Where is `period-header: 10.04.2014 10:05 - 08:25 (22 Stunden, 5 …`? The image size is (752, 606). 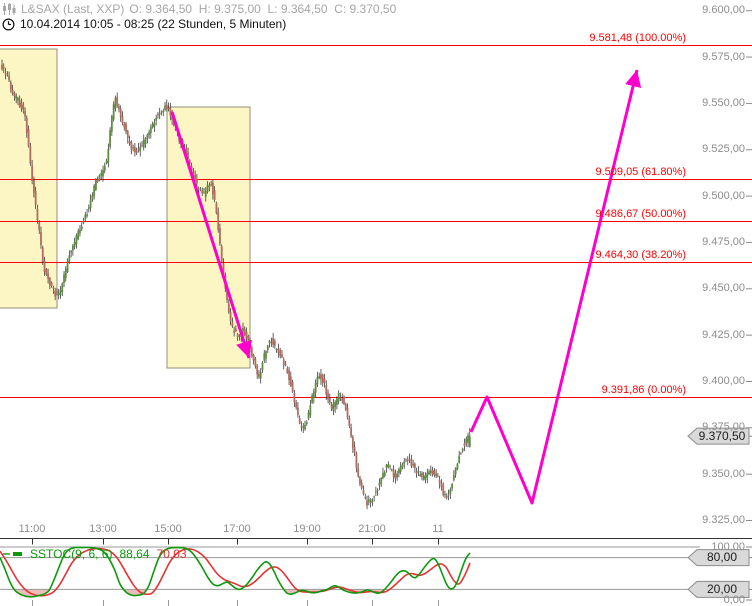
period-header: 10.04.2014 10:05 - 08:25 (22 Stunden, 5 … is located at coordinates (144, 24).